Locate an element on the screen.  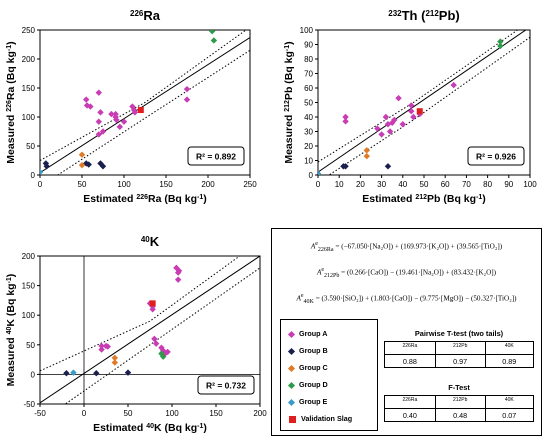
ttest-header-row: 226Ra 212Pb 40K is located at coordinates (459, 348).